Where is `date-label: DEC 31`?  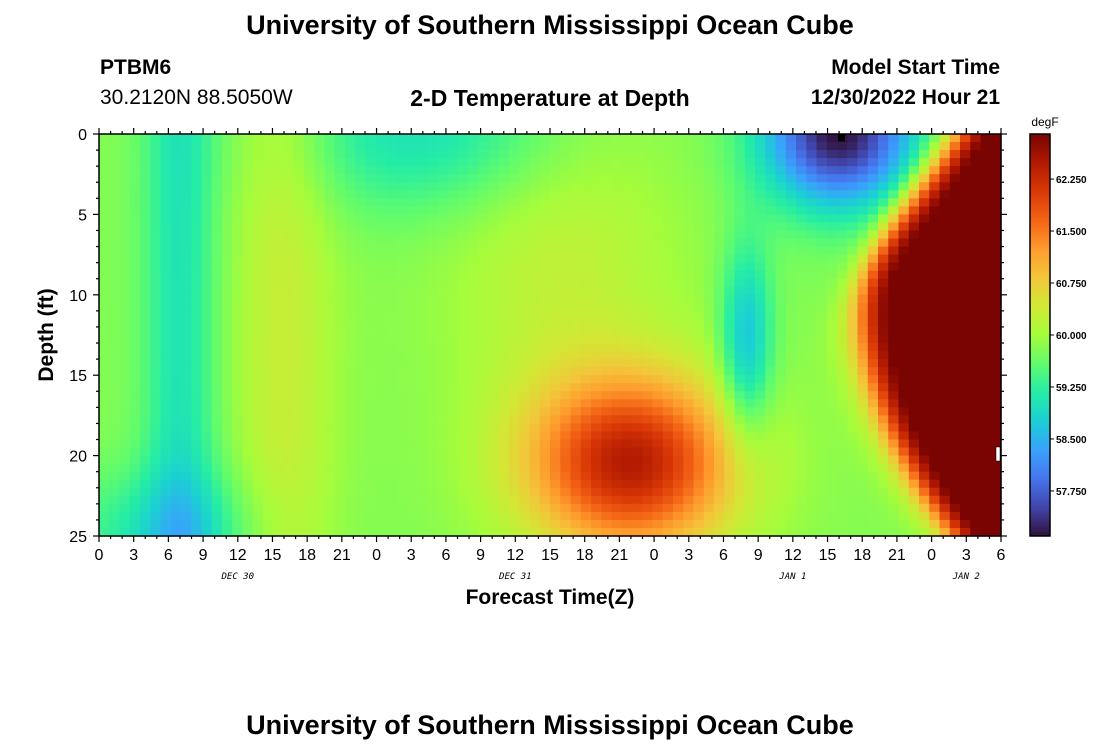 date-label: DEC 31 is located at coordinates (515, 577).